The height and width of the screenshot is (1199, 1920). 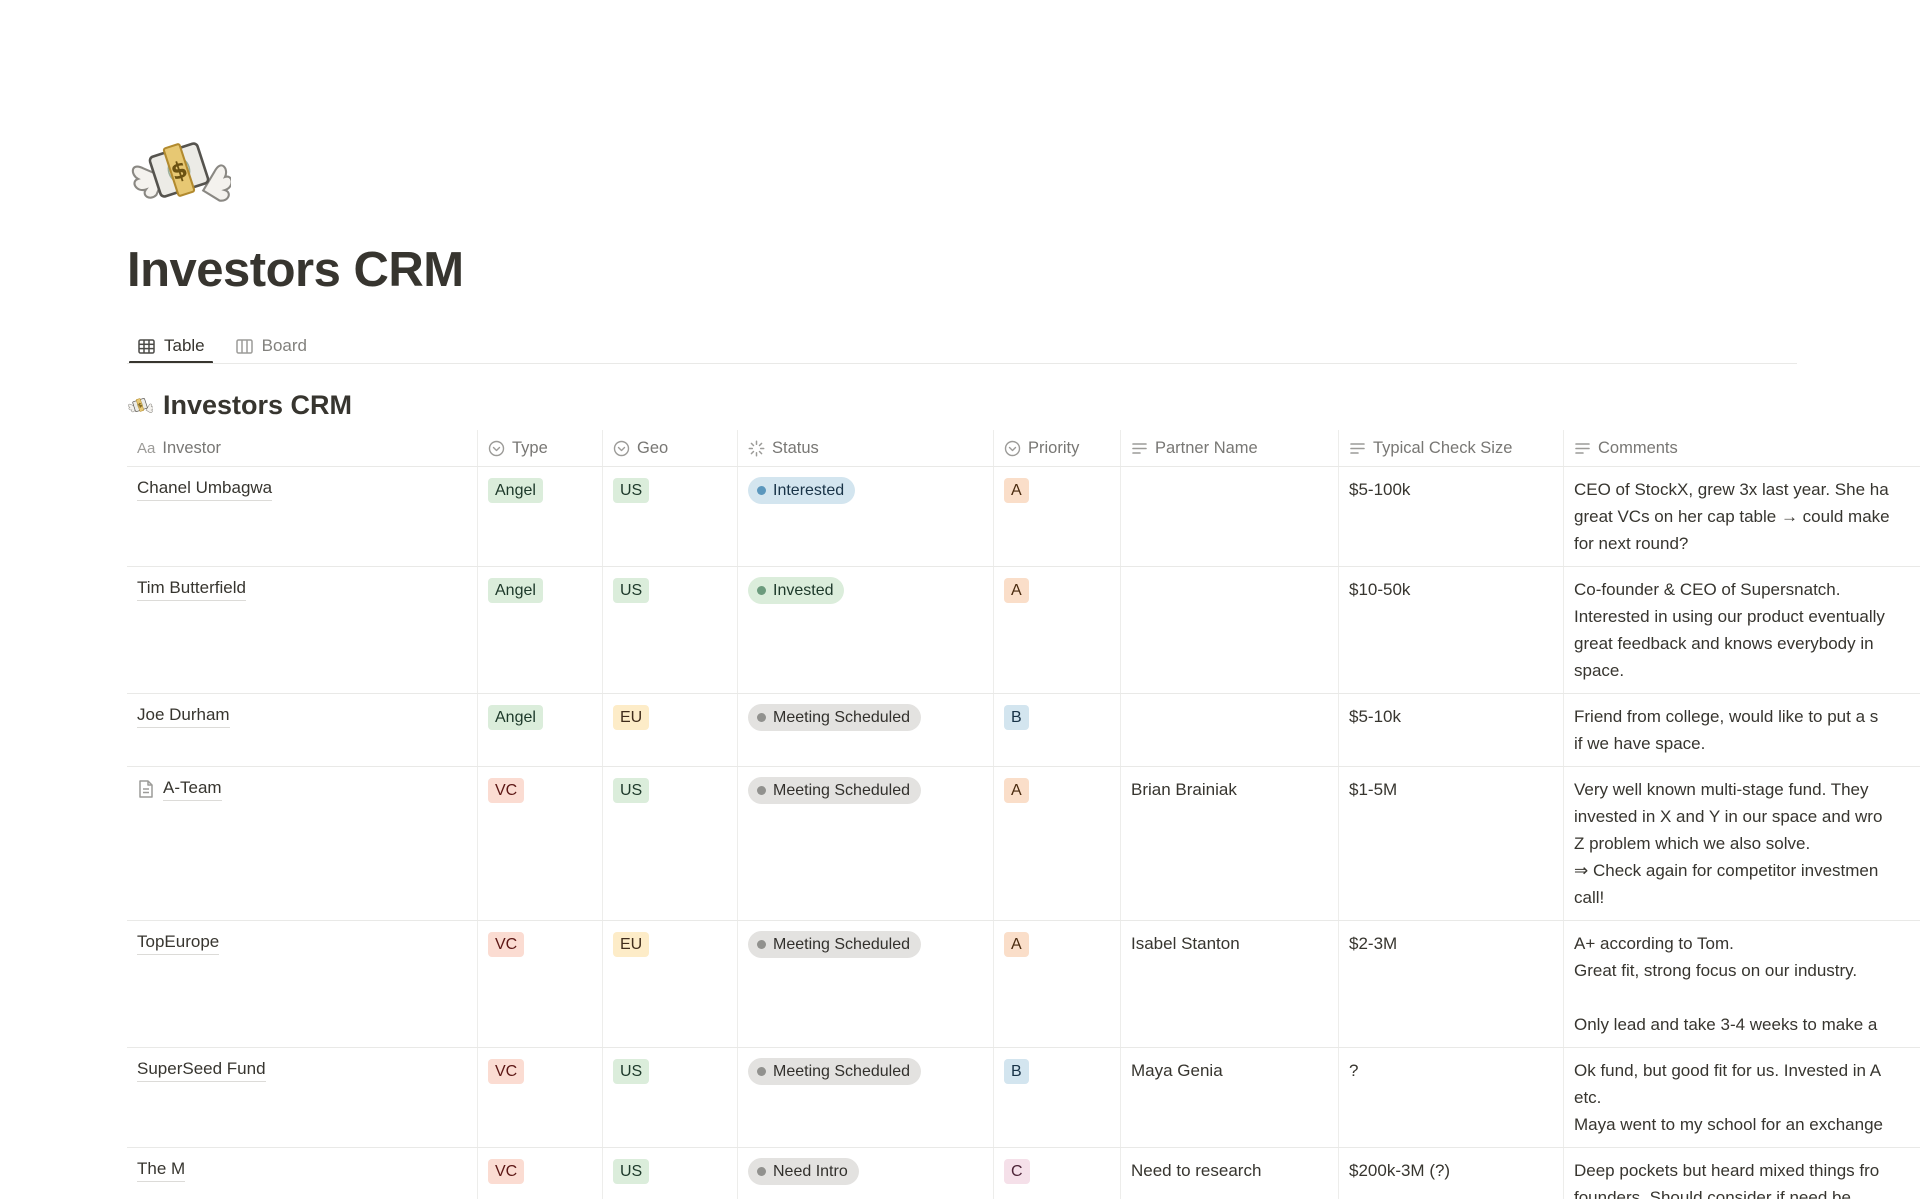 I want to click on tab-table: Table, so click(x=171, y=346).